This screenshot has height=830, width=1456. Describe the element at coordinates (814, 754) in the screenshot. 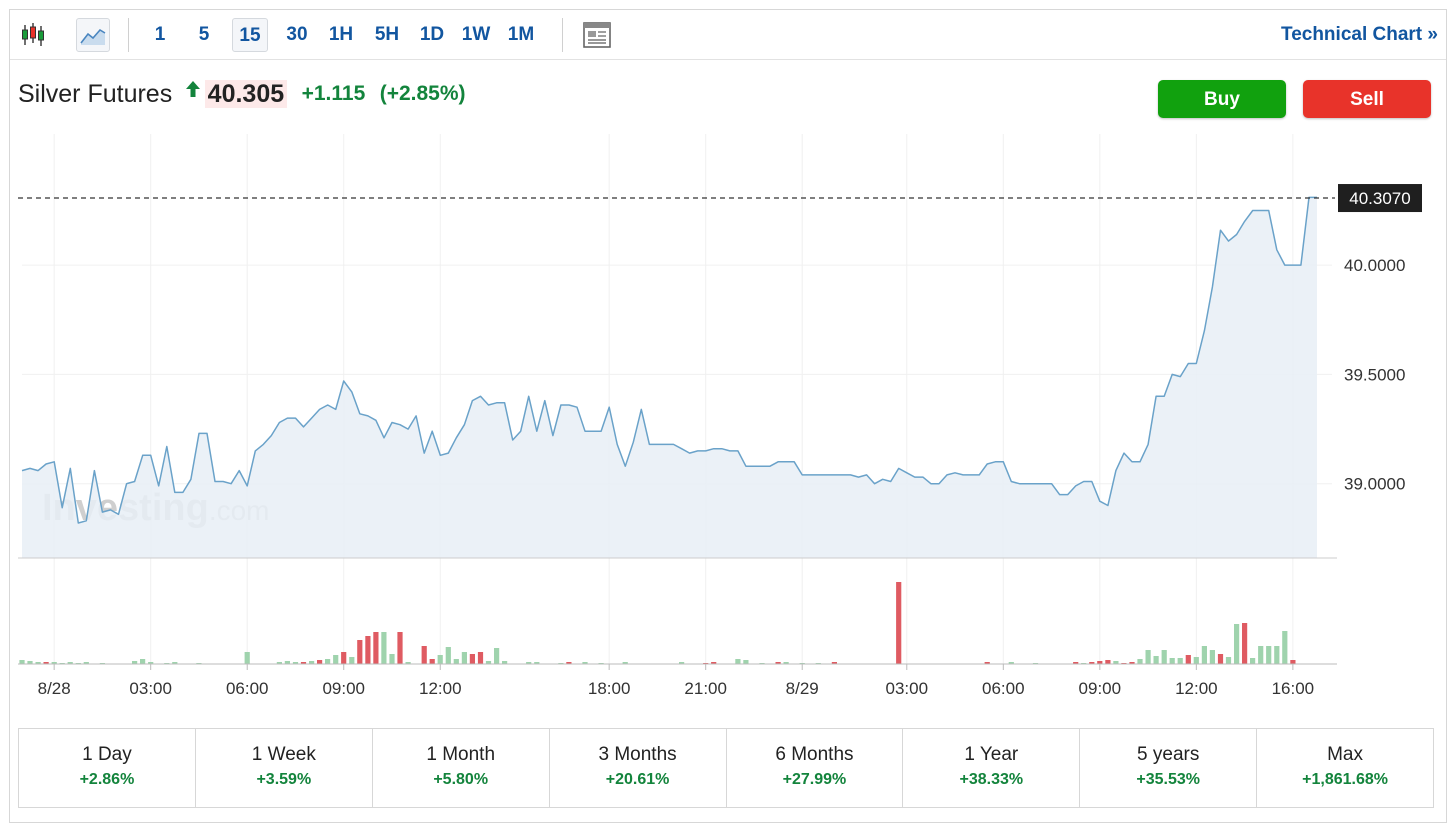

I see `period-label: 6 Months` at that location.